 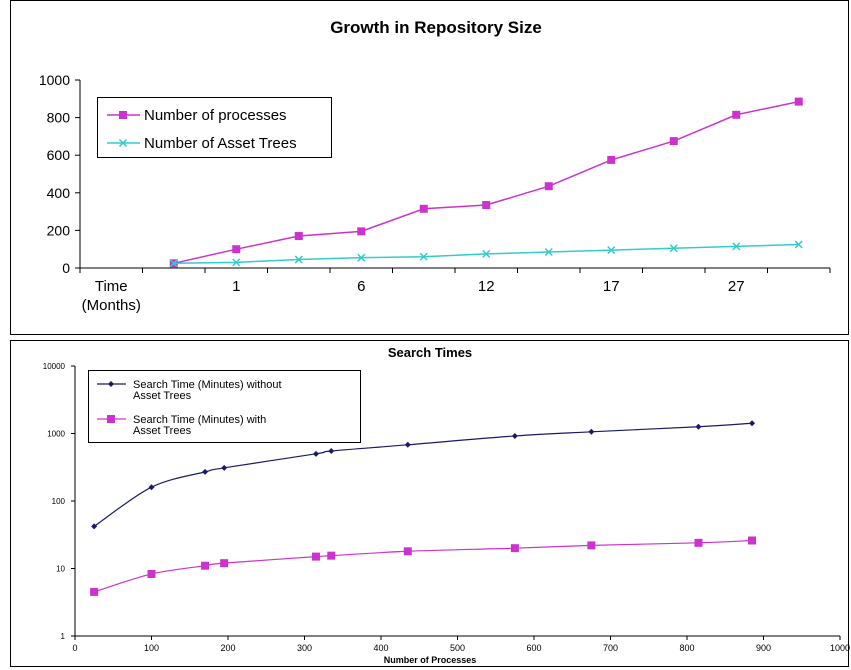 I want to click on chart2-y-tick-label: 1000, so click(x=56, y=434).